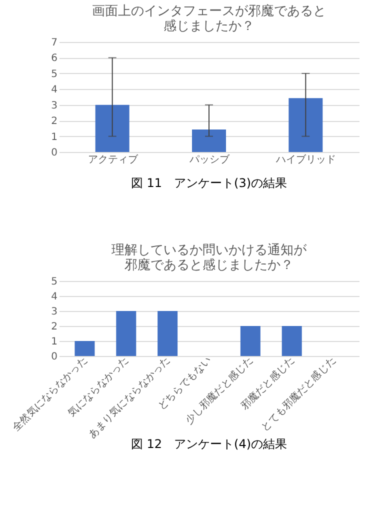  I want to click on caption: 図 12 アンケート(4)の結果, so click(209, 444).